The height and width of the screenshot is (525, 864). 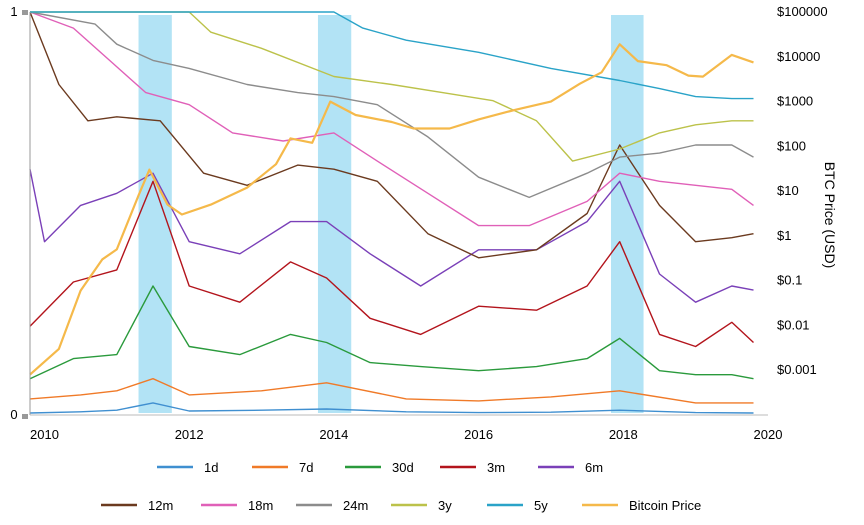 I want to click on right-tick-label: $1000, so click(x=795, y=101).